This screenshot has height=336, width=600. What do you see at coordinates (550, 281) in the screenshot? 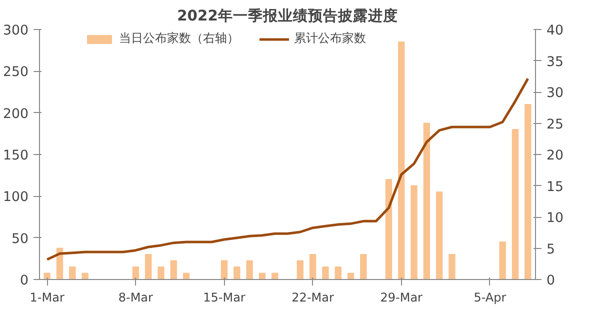
I see `y2-tick-label: 0` at bounding box center [550, 281].